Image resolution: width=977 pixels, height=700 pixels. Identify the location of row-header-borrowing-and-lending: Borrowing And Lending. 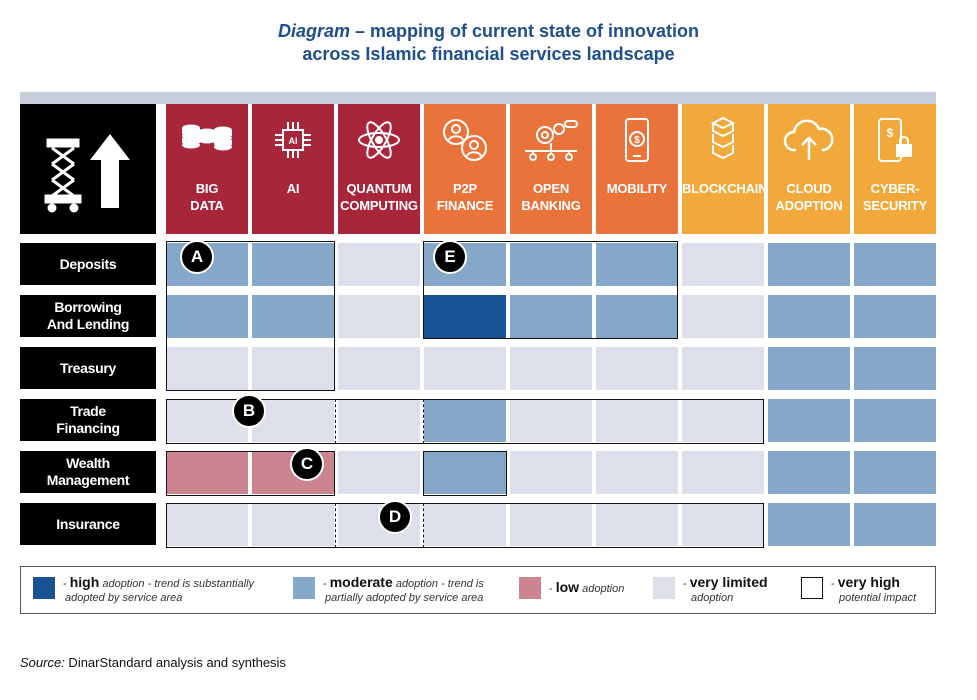
(88, 316).